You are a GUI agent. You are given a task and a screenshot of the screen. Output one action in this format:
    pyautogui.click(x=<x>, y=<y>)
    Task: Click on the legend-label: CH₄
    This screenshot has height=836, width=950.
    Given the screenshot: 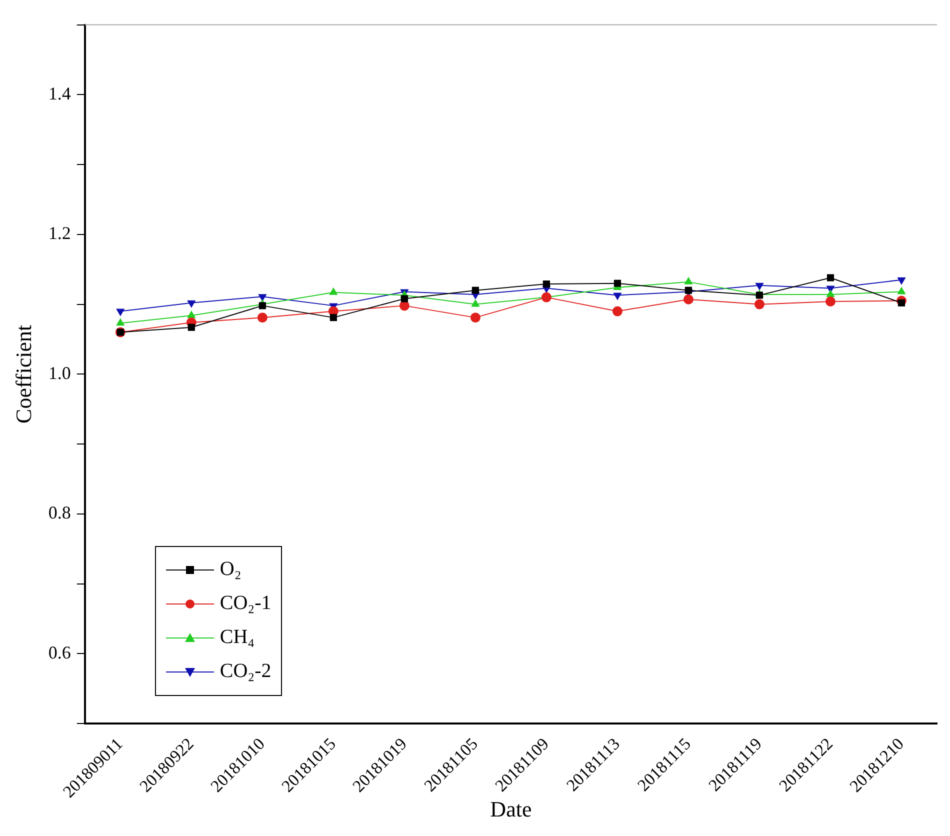 What is the action you would take?
    pyautogui.click(x=237, y=638)
    